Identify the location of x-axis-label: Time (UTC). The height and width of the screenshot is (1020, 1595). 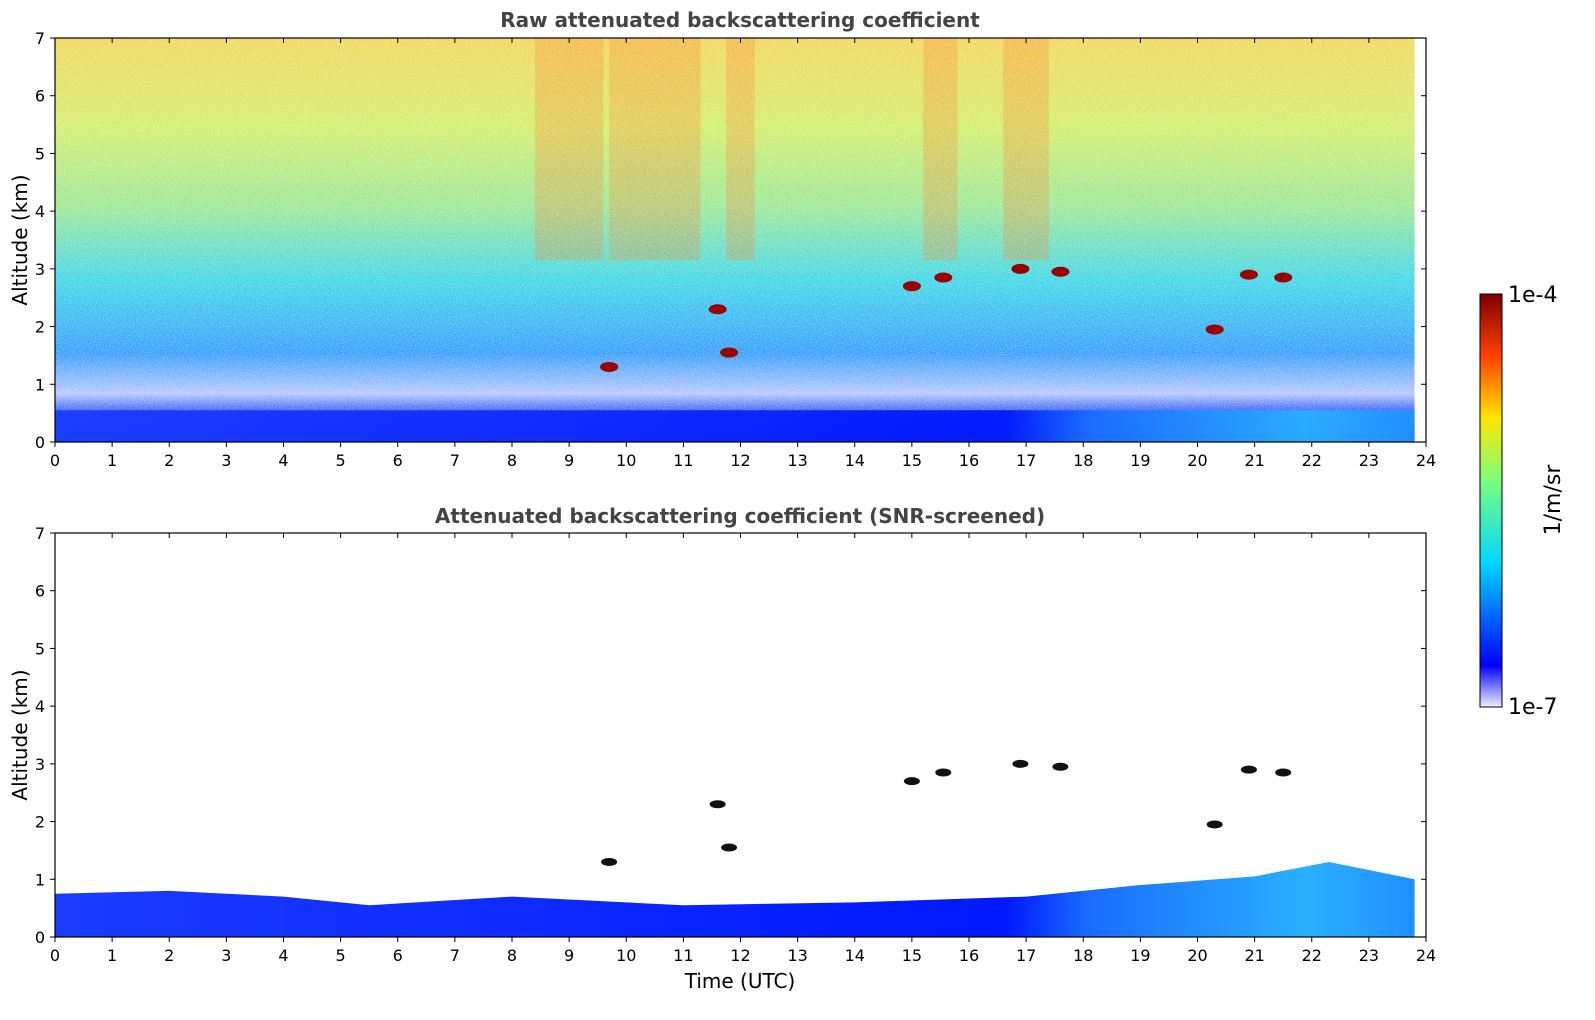
(740, 981).